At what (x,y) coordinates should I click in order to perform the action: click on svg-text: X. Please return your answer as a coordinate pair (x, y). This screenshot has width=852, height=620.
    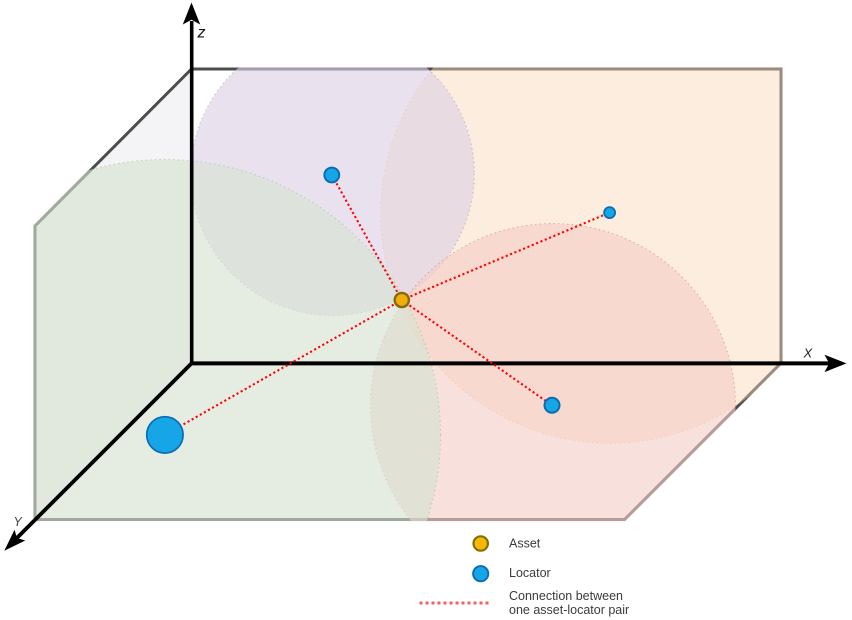
    Looking at the image, I should click on (808, 353).